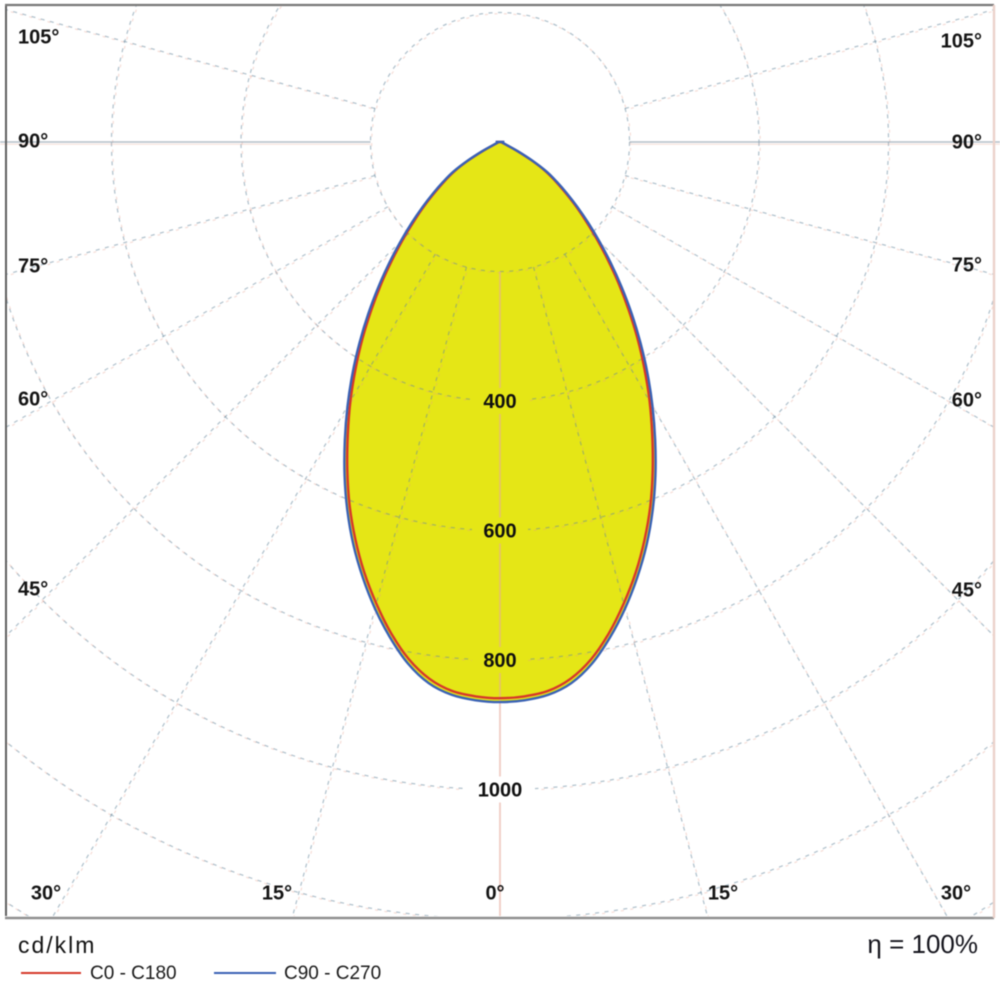 The width and height of the screenshot is (1000, 1000). What do you see at coordinates (245, 973) in the screenshot?
I see `legend-line-c90-c270-icon` at bounding box center [245, 973].